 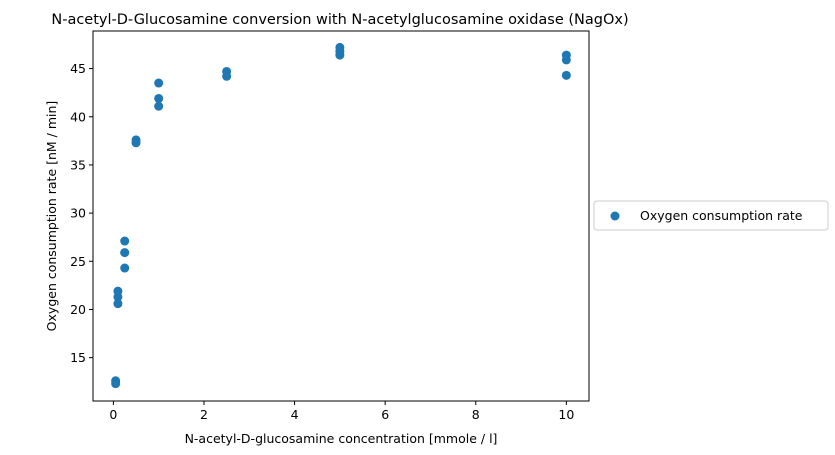 What do you see at coordinates (615, 216) in the screenshot?
I see `legend-marker` at bounding box center [615, 216].